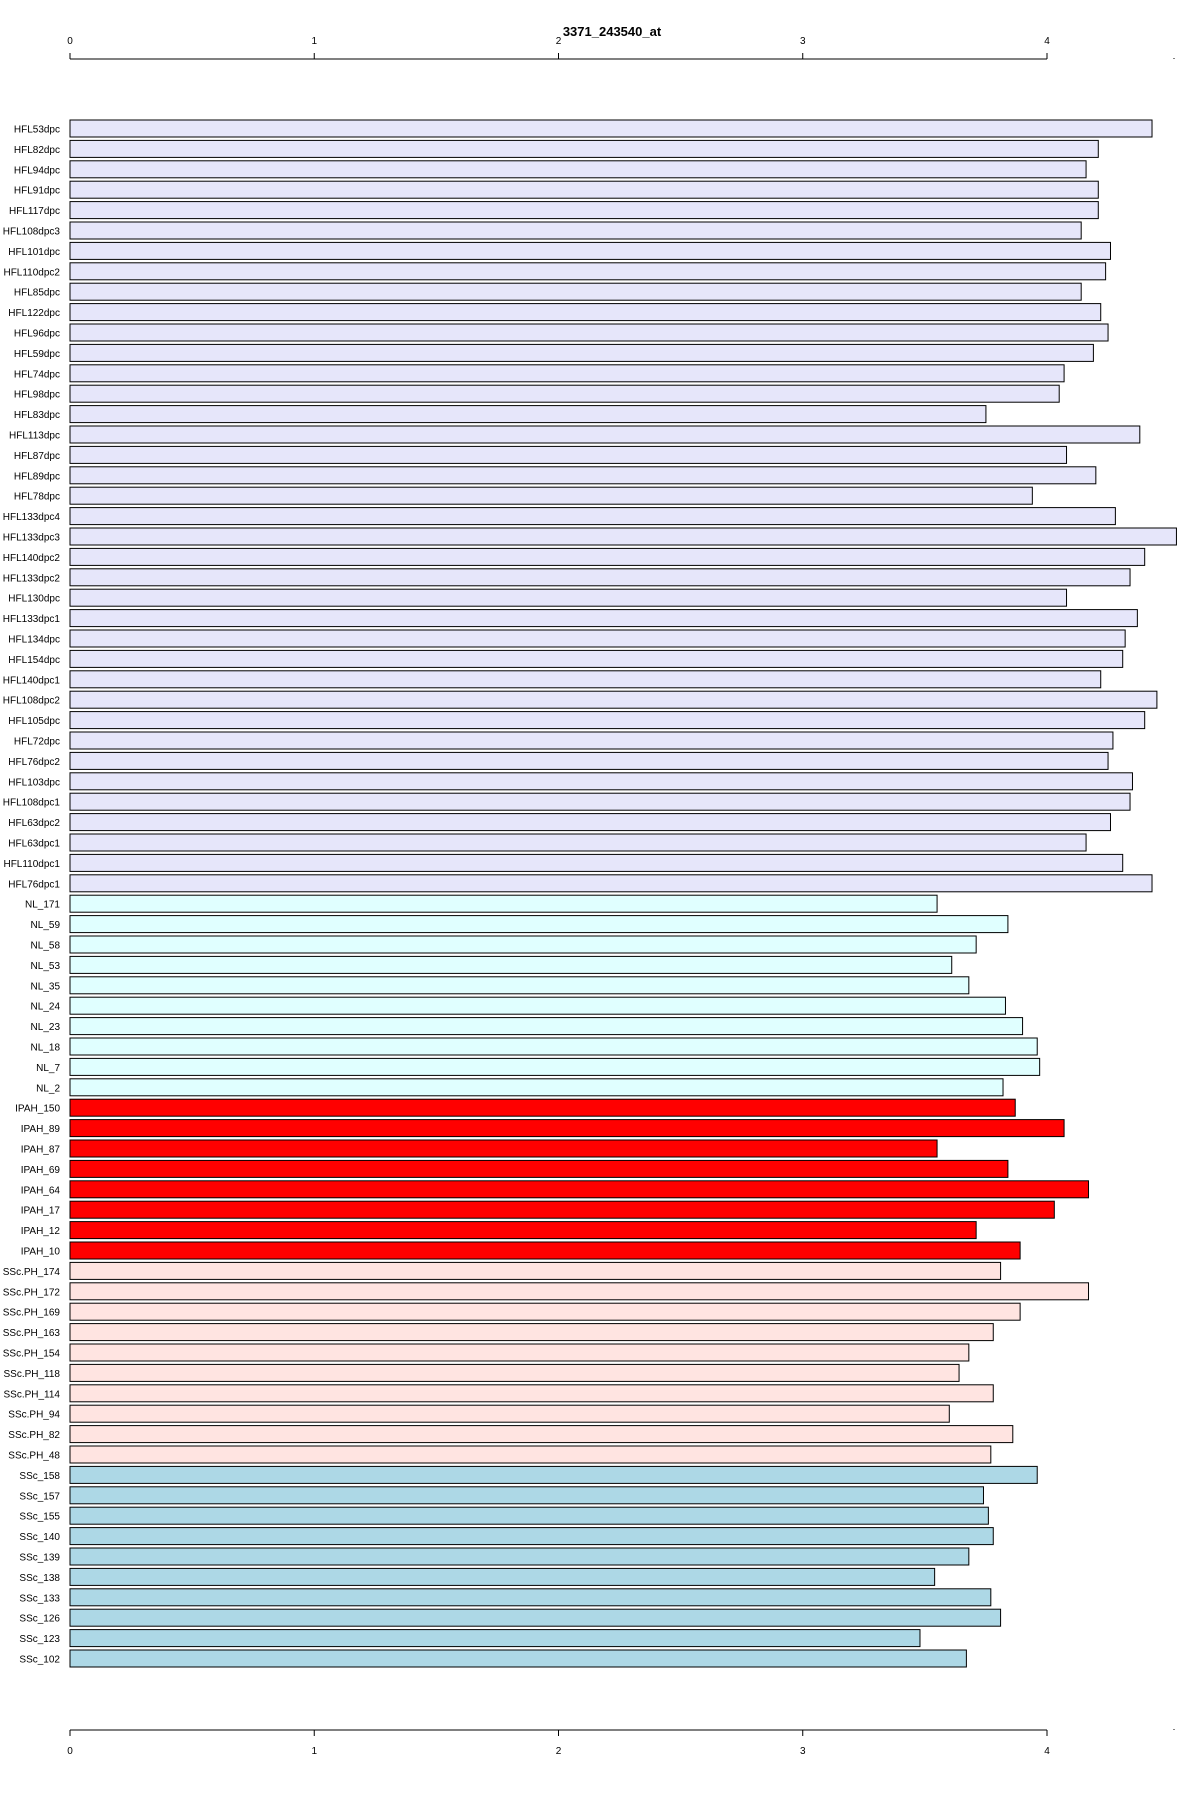 This screenshot has width=1200, height=1800. What do you see at coordinates (34, 599) in the screenshot?
I see `category-label: HFL130dpc` at bounding box center [34, 599].